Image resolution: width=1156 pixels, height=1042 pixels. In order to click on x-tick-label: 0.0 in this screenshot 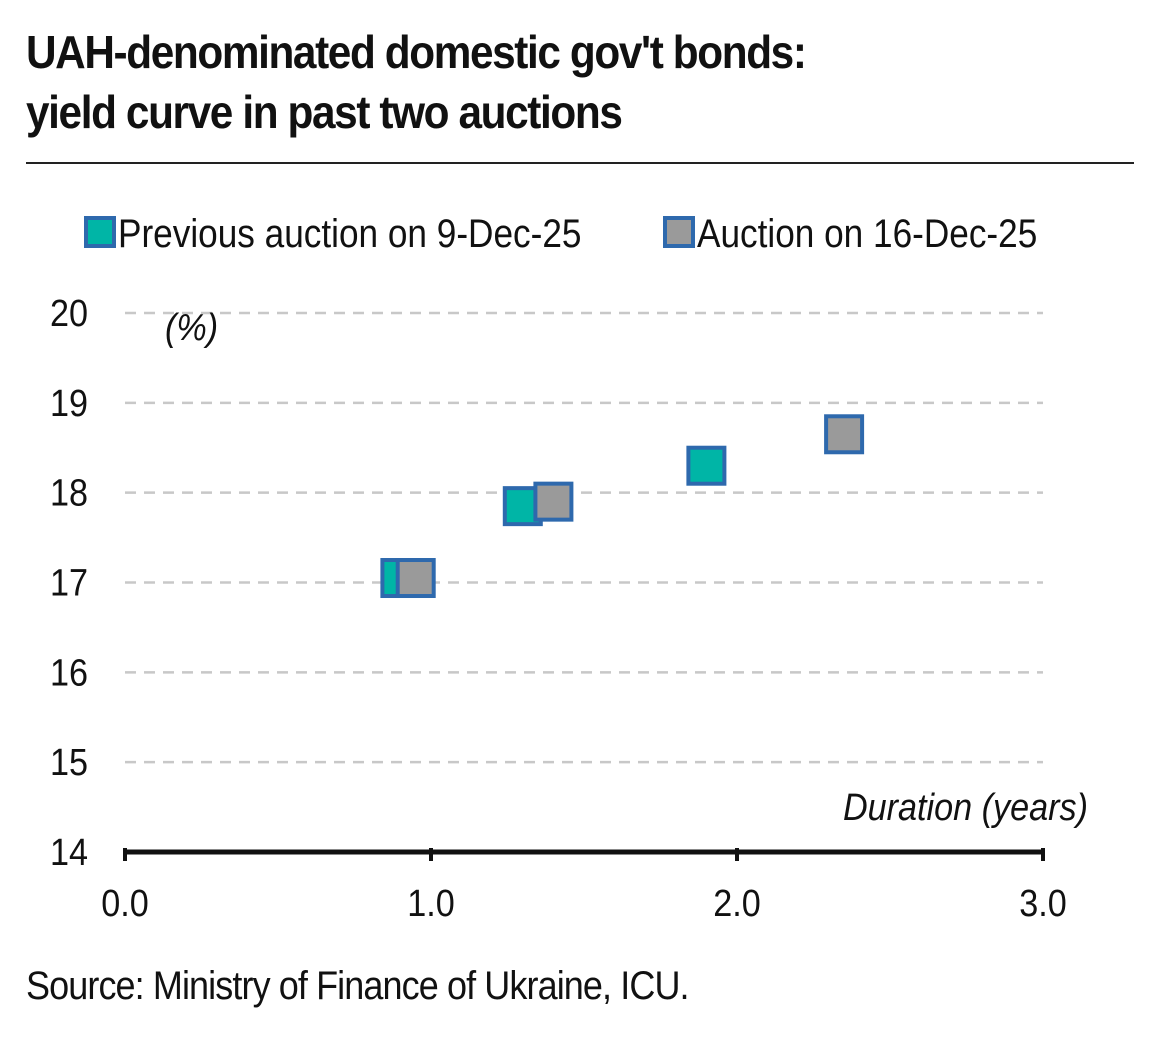, I will do `click(125, 902)`.